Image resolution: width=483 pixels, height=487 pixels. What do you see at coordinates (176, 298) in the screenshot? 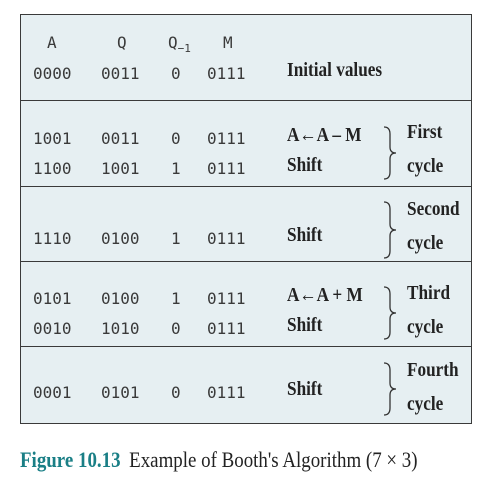
I see `row-4-q1: 1` at bounding box center [176, 298].